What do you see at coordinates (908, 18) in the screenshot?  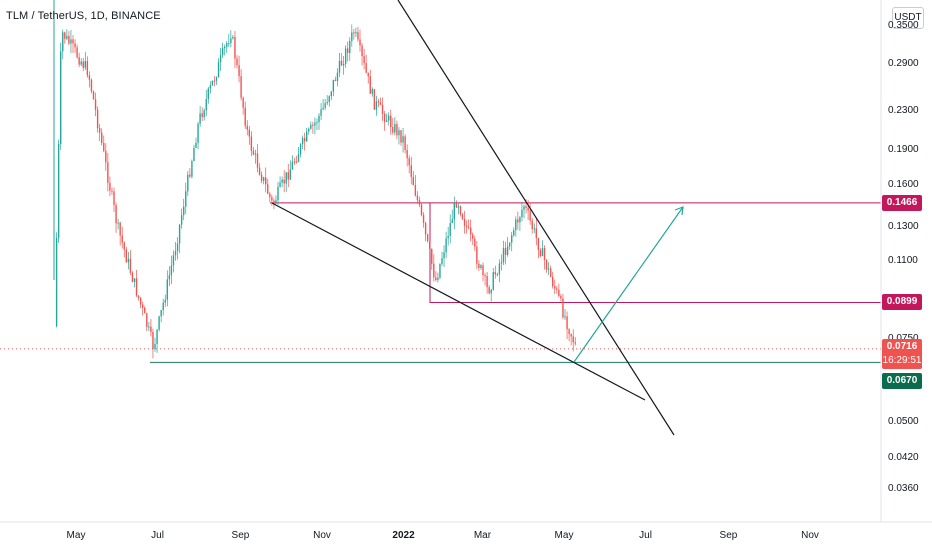 I see `currency-badge: USDT` at bounding box center [908, 18].